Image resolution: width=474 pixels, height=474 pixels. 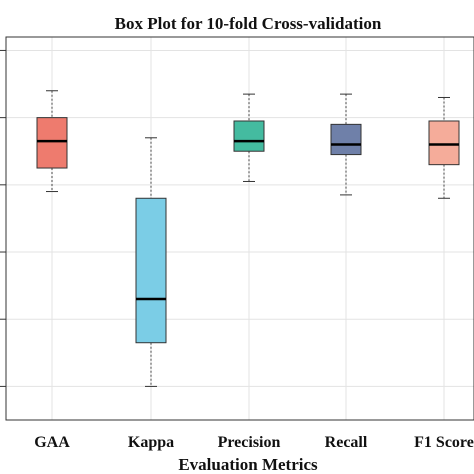 What do you see at coordinates (248, 23) in the screenshot?
I see `chart-title: Box Plot for 10-fold Cross-validation` at bounding box center [248, 23].